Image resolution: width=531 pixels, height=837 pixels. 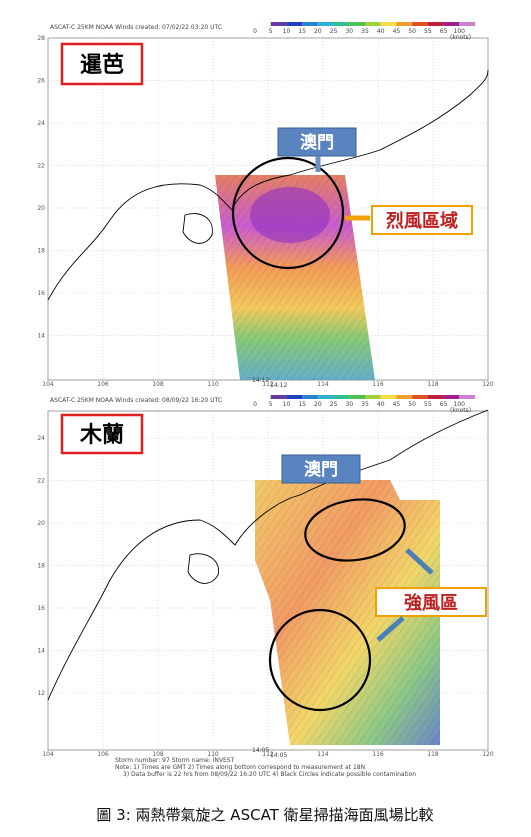 I want to click on note-line: Storm number: 97 Storm name: INVEST, so click(x=175, y=760).